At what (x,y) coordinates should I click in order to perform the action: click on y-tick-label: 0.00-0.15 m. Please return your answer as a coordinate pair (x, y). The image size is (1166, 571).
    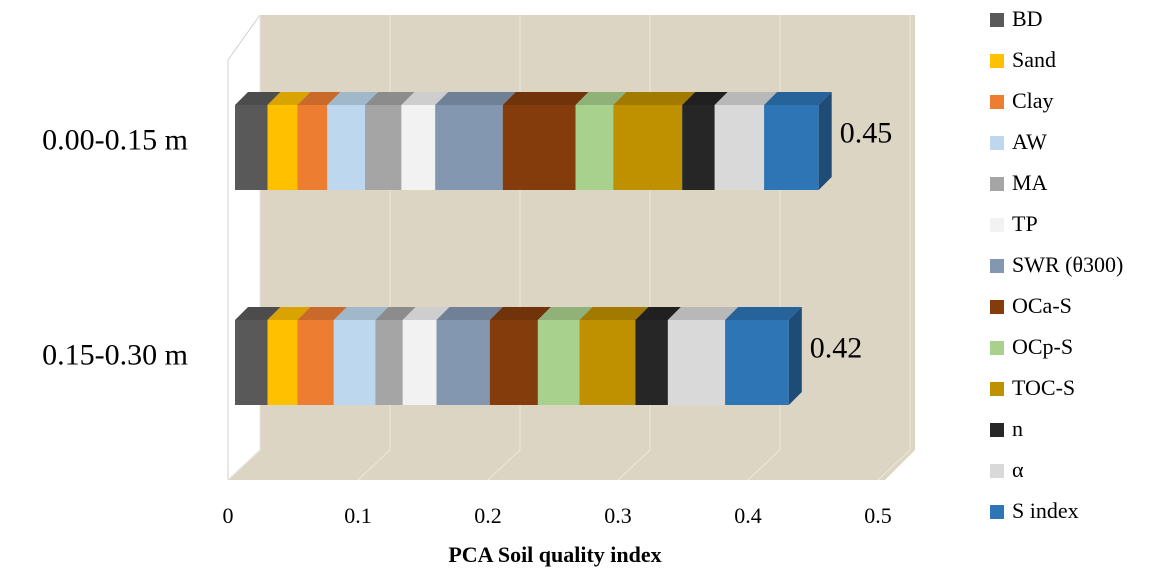
    Looking at the image, I should click on (115, 139).